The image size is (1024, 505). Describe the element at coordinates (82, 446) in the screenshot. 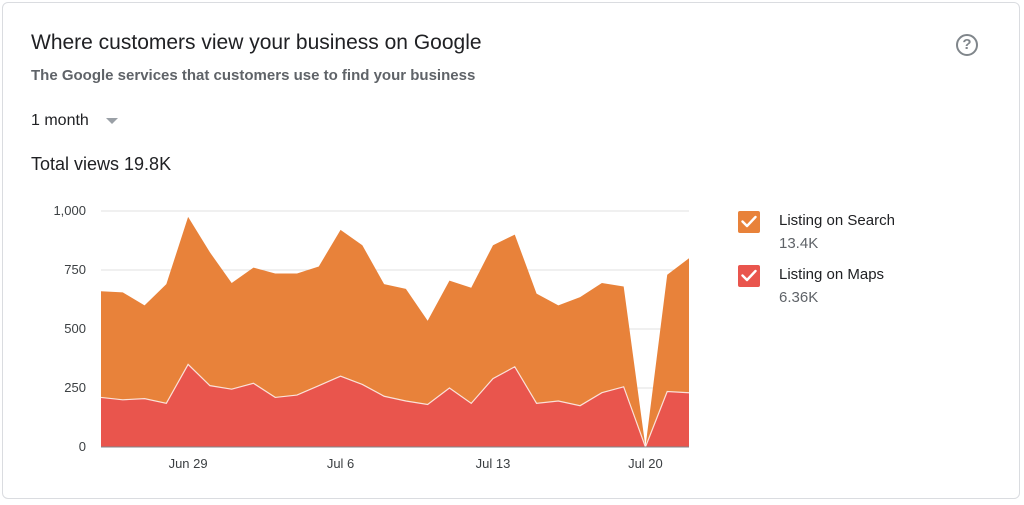

I see `y-tick-label: 0` at that location.